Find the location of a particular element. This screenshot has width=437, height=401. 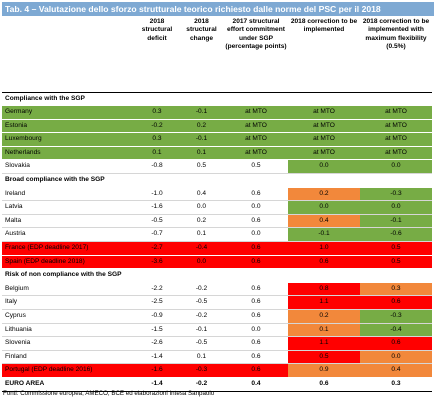

row-label: Austria is located at coordinates (68, 235).